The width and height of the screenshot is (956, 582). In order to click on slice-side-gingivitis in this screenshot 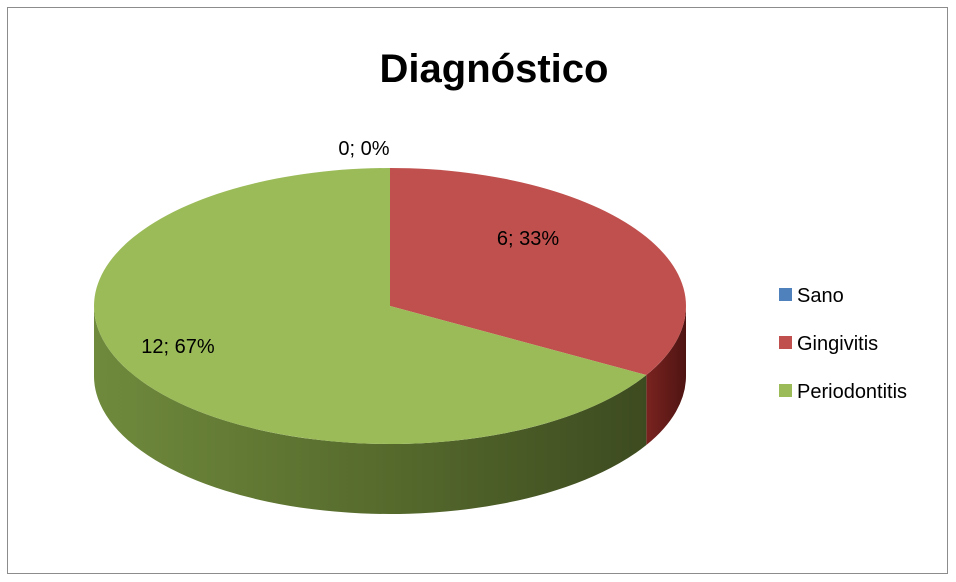, I will do `click(666, 375)`.